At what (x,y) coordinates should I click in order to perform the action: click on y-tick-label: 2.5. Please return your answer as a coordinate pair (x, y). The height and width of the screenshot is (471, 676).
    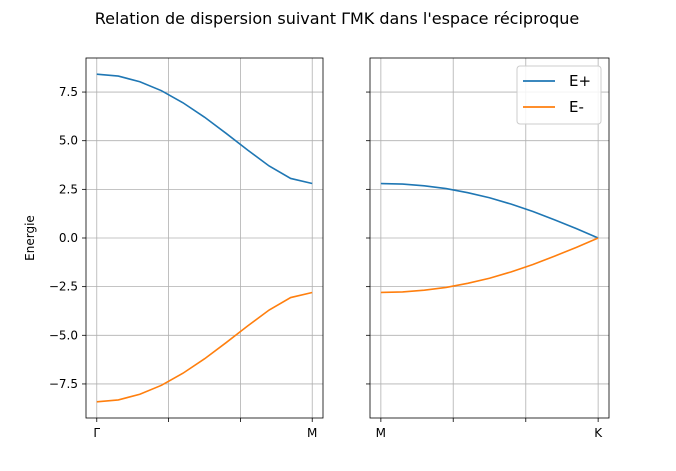
    Looking at the image, I should click on (68, 189).